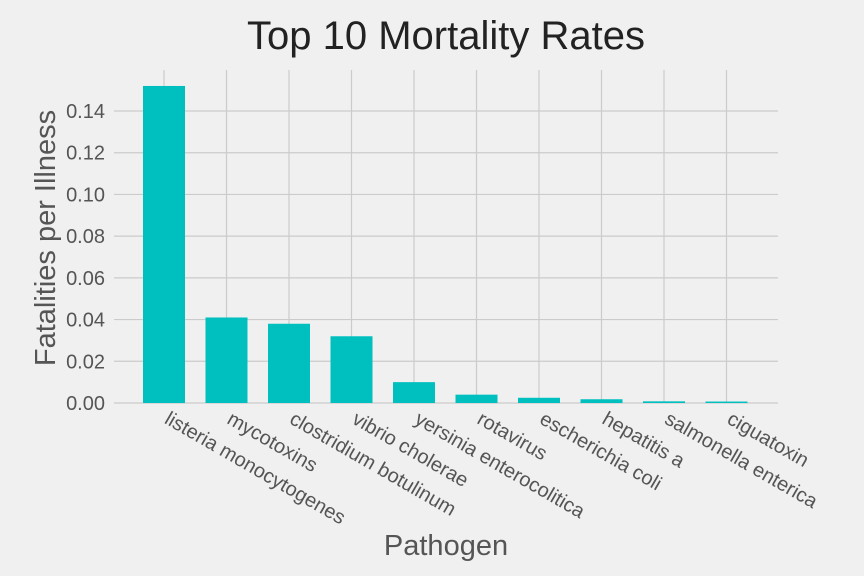 Image resolution: width=864 pixels, height=576 pixels. What do you see at coordinates (85, 237) in the screenshot?
I see `y-tick-label: 0.08` at bounding box center [85, 237].